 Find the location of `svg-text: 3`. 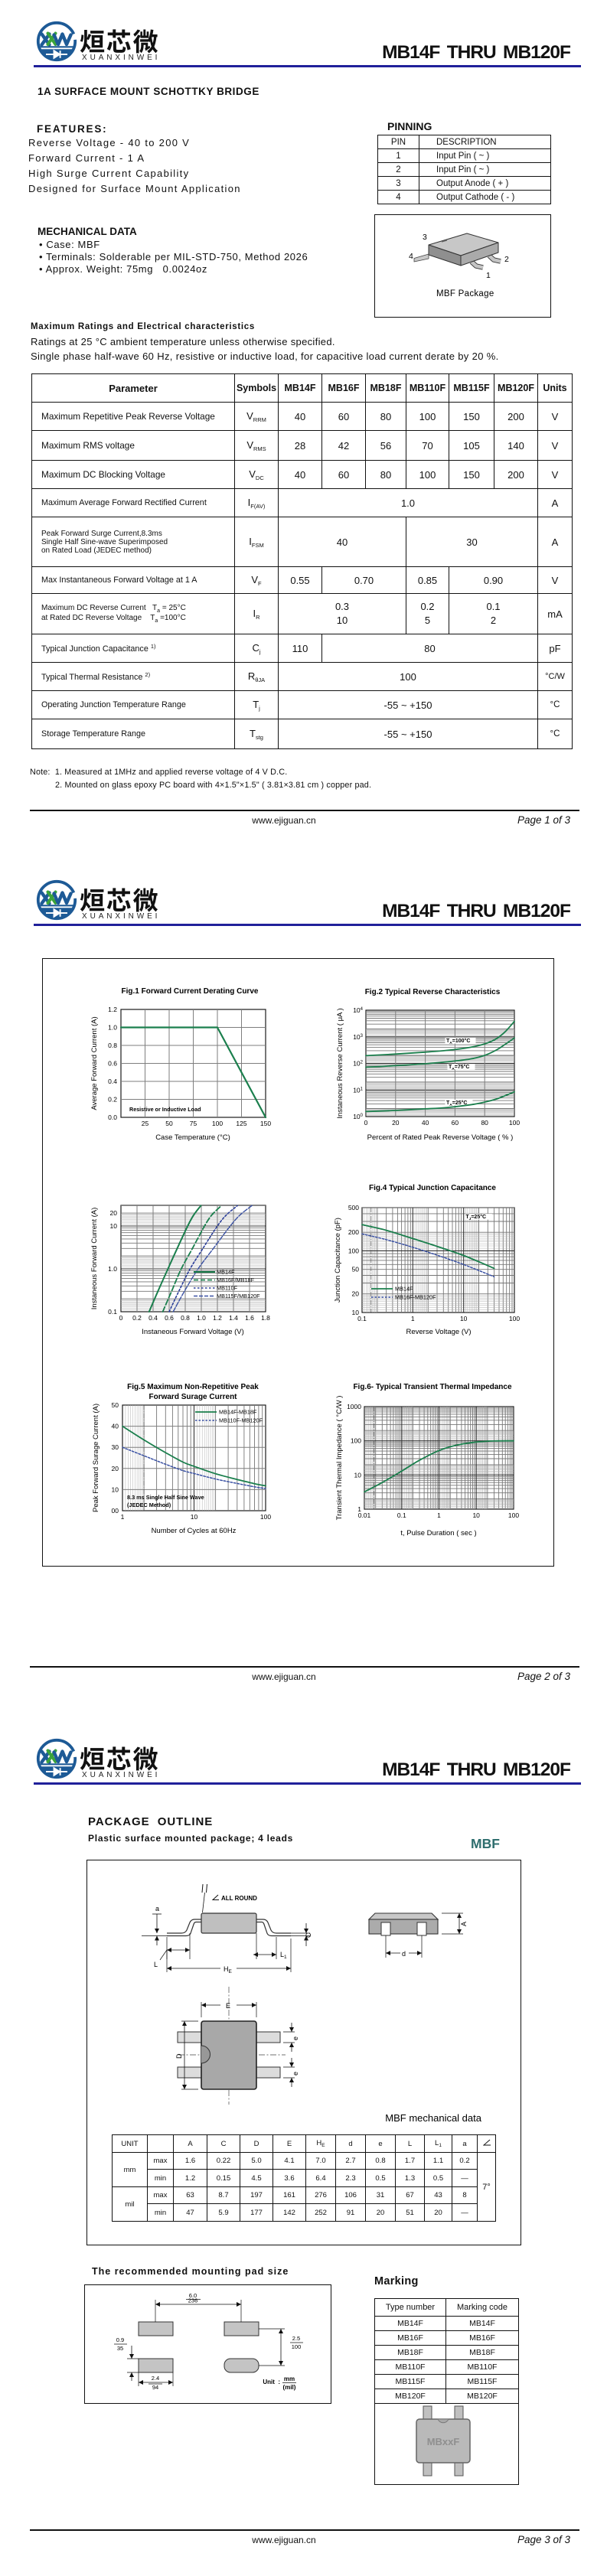

svg-text: 3 is located at coordinates (425, 238).